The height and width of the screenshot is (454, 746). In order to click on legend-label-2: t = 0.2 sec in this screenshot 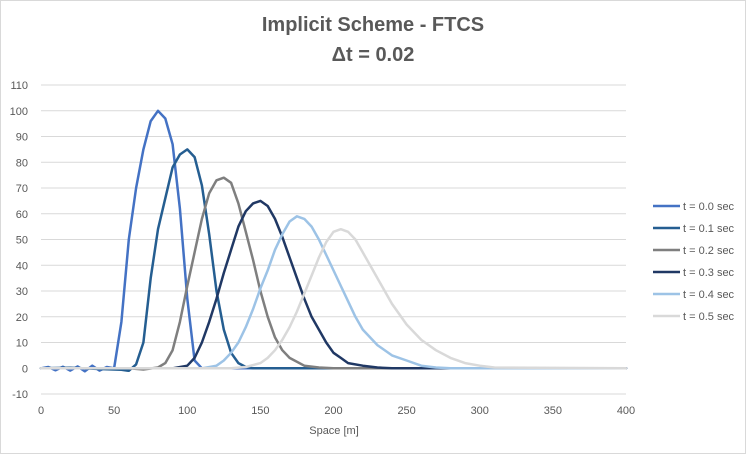, I will do `click(709, 251)`.